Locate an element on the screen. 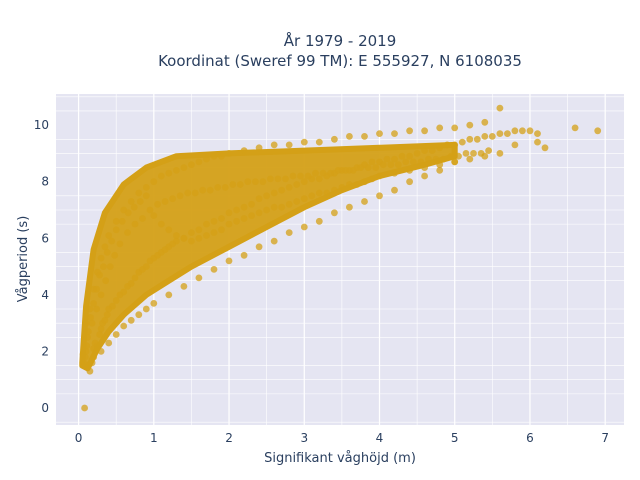 The height and width of the screenshot is (480, 640). x-tick-labels: 0 1 2 3 4 5 6 7 is located at coordinates (342, 438).